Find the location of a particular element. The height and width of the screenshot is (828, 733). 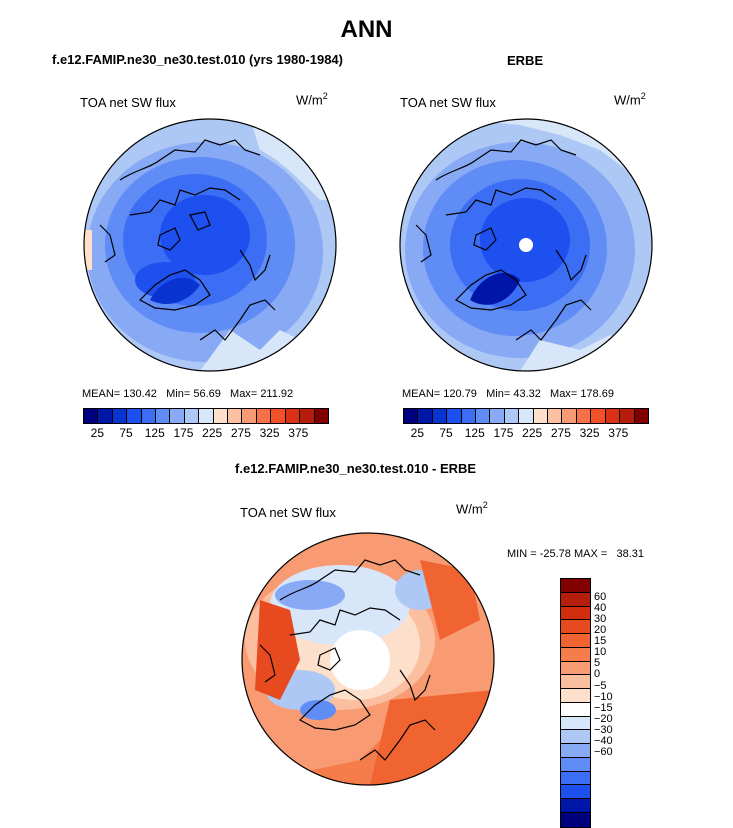

colorbar-tick-label: 10 is located at coordinates (600, 652).